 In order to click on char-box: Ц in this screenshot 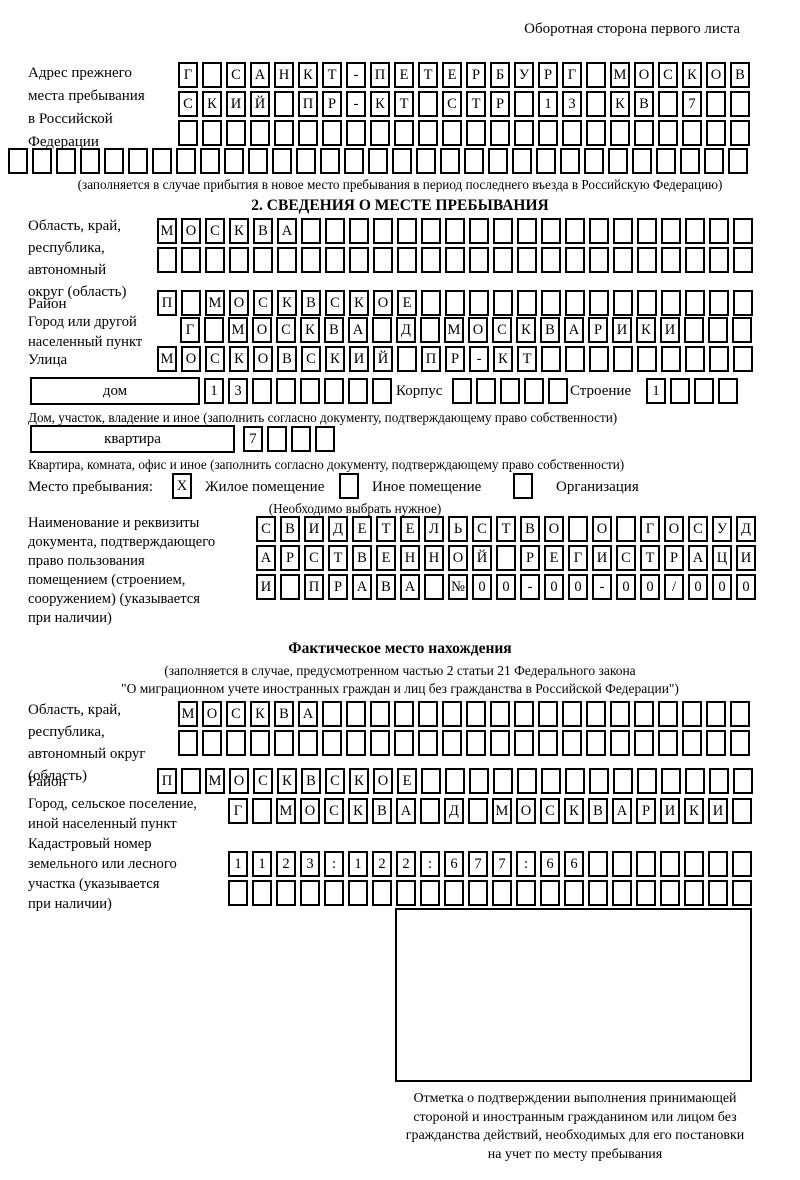, I will do `click(722, 558)`.